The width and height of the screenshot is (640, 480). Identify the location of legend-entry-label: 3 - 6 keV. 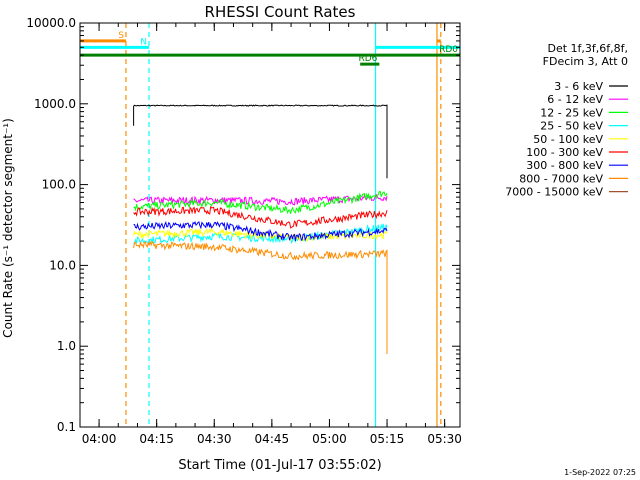
(578, 86).